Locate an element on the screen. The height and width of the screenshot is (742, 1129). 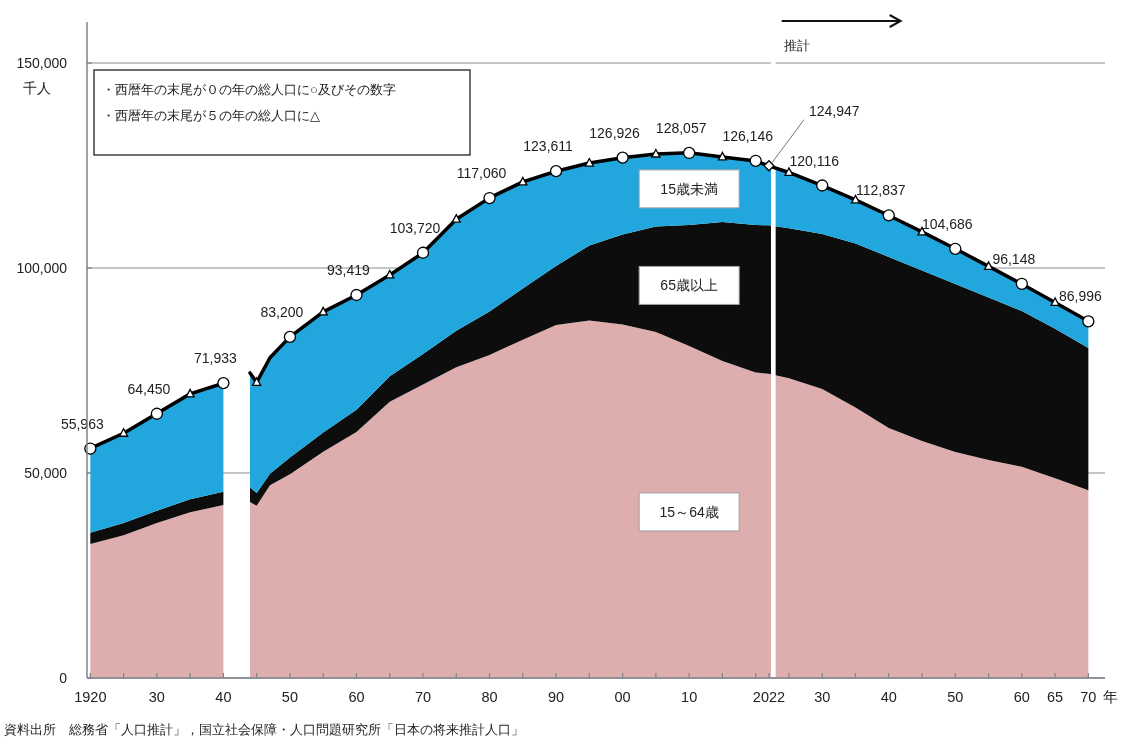
data-label: 128,057 is located at coordinates (681, 127).